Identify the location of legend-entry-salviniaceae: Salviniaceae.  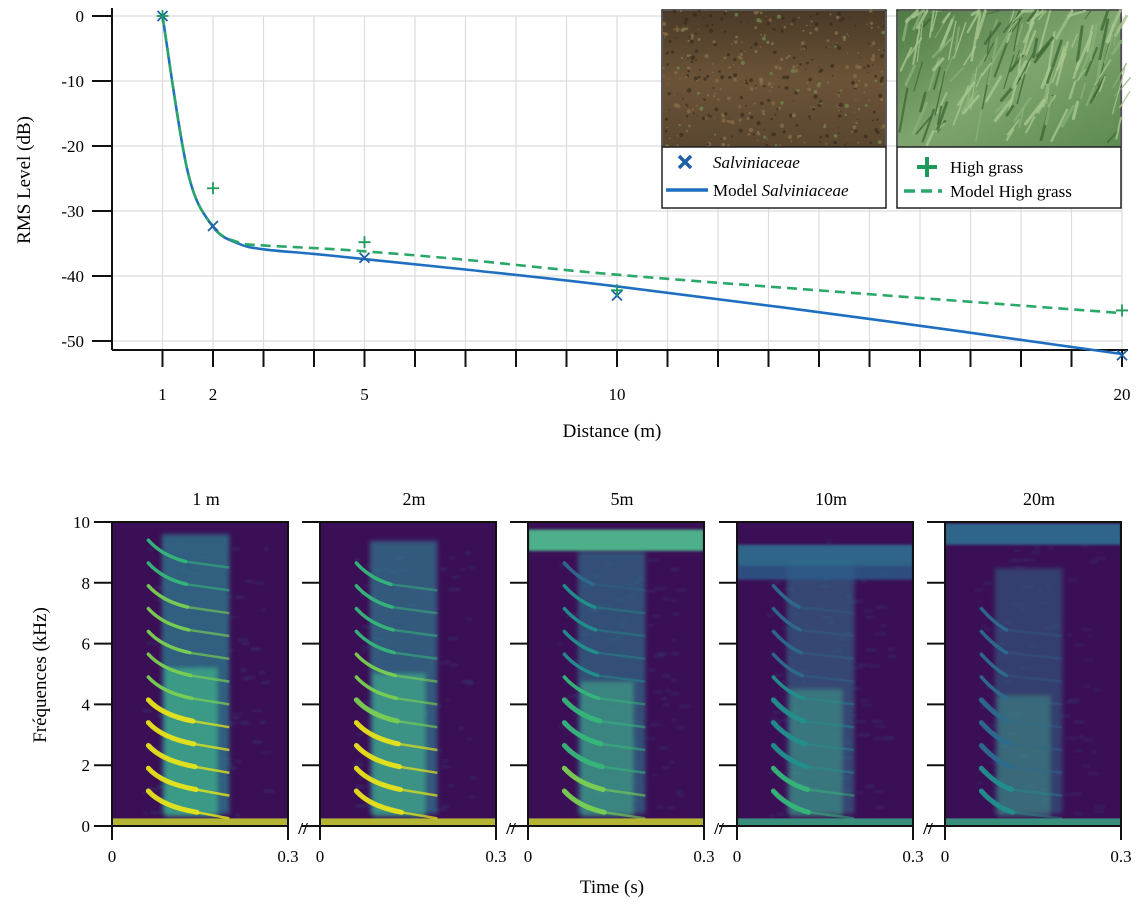
(738, 162).